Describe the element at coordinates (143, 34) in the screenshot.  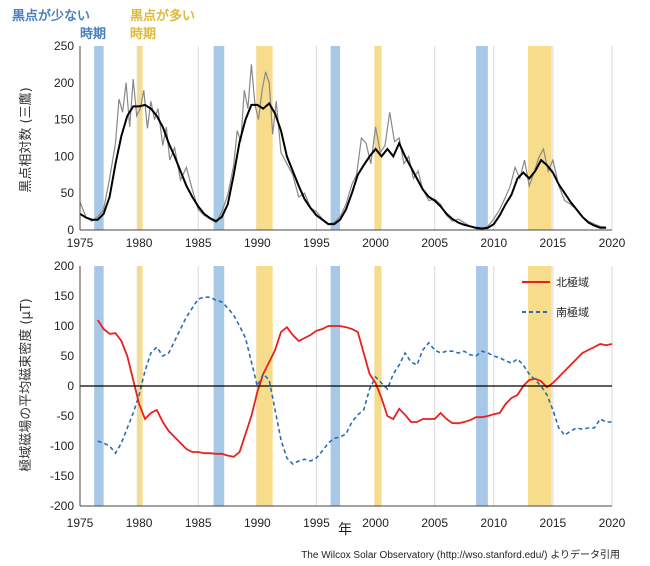
I see `key-high-line2: 時期` at that location.